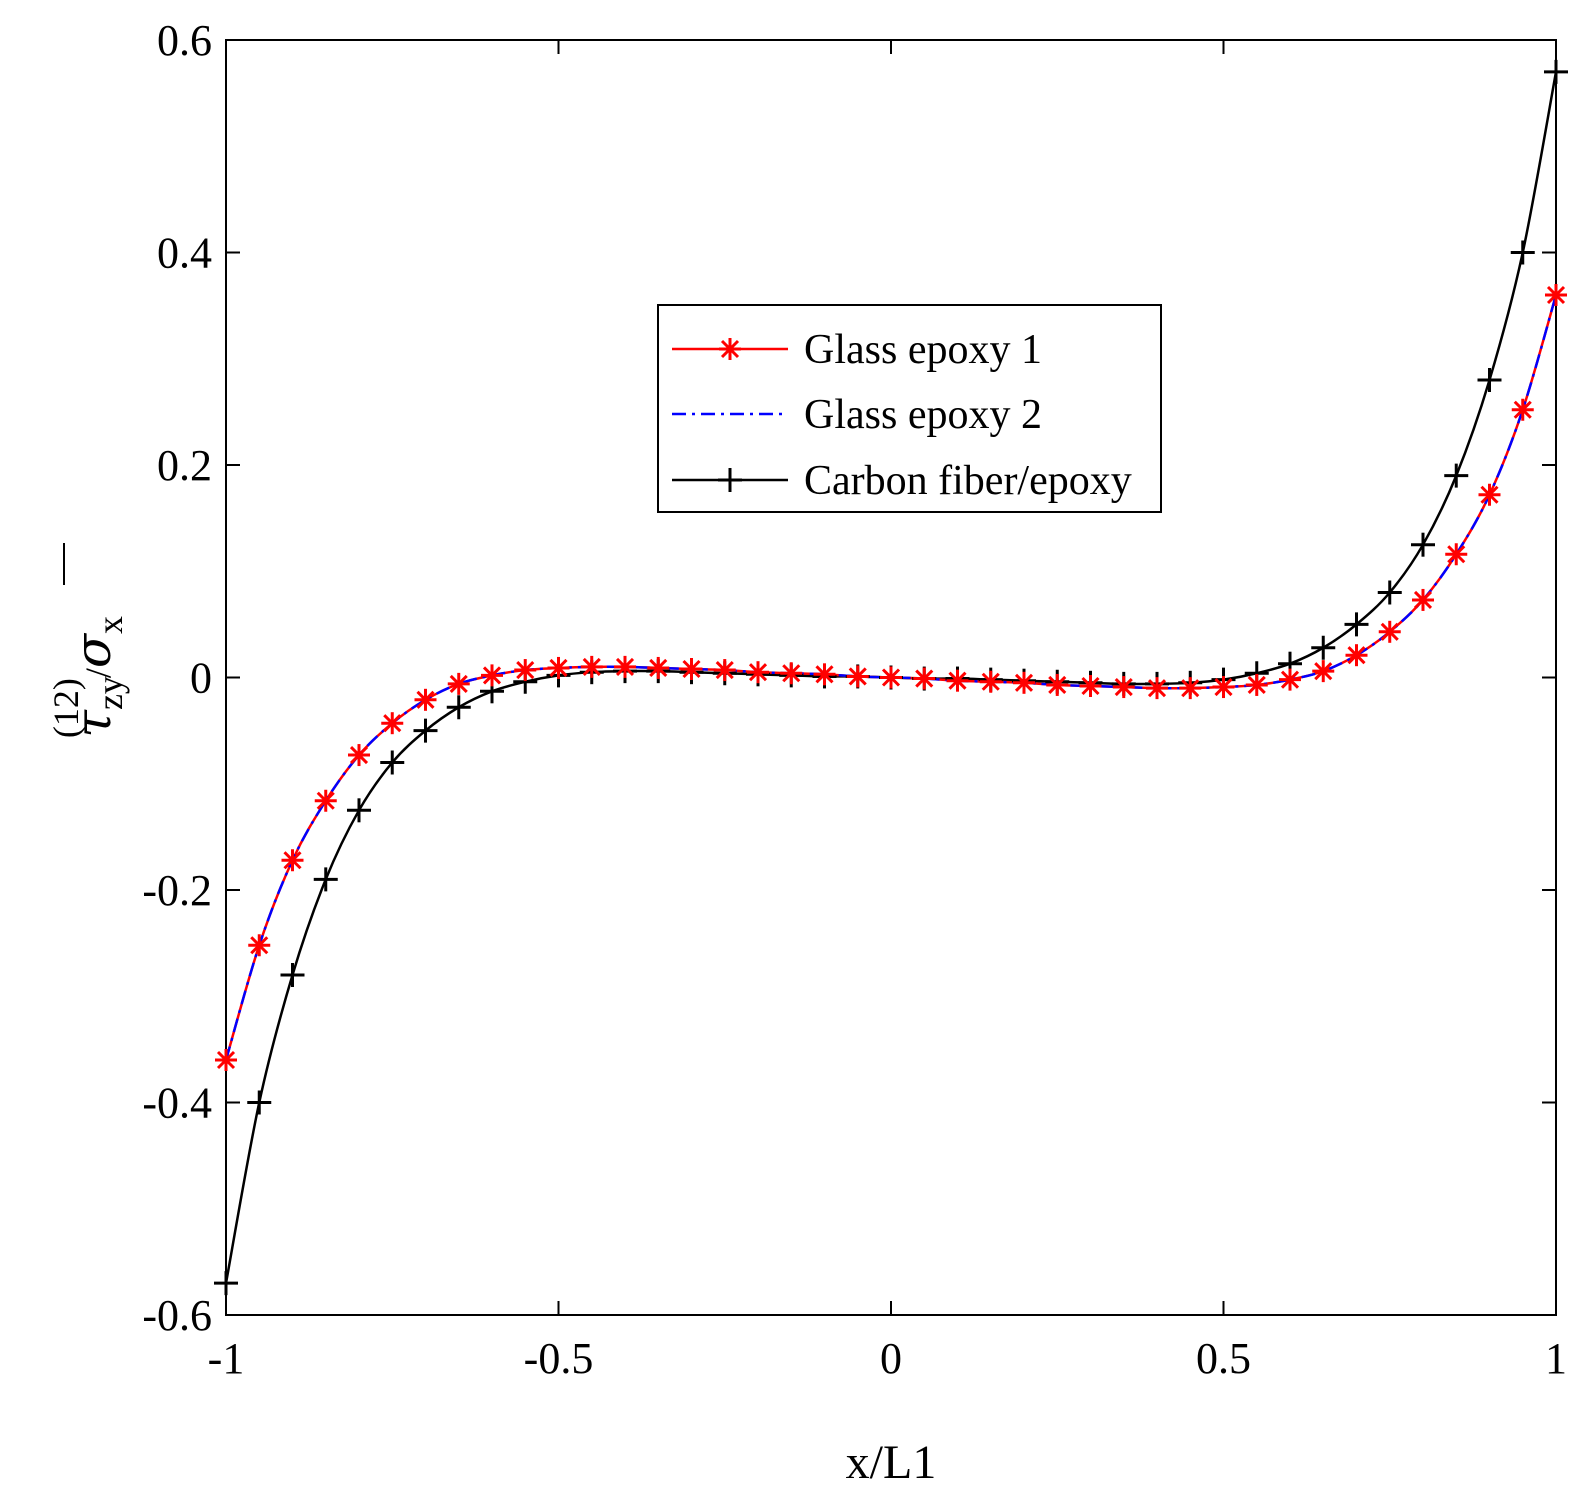 The width and height of the screenshot is (1588, 1496). Describe the element at coordinates (110, 693) in the screenshot. I see `y-axis-label-subscript: zy` at that location.